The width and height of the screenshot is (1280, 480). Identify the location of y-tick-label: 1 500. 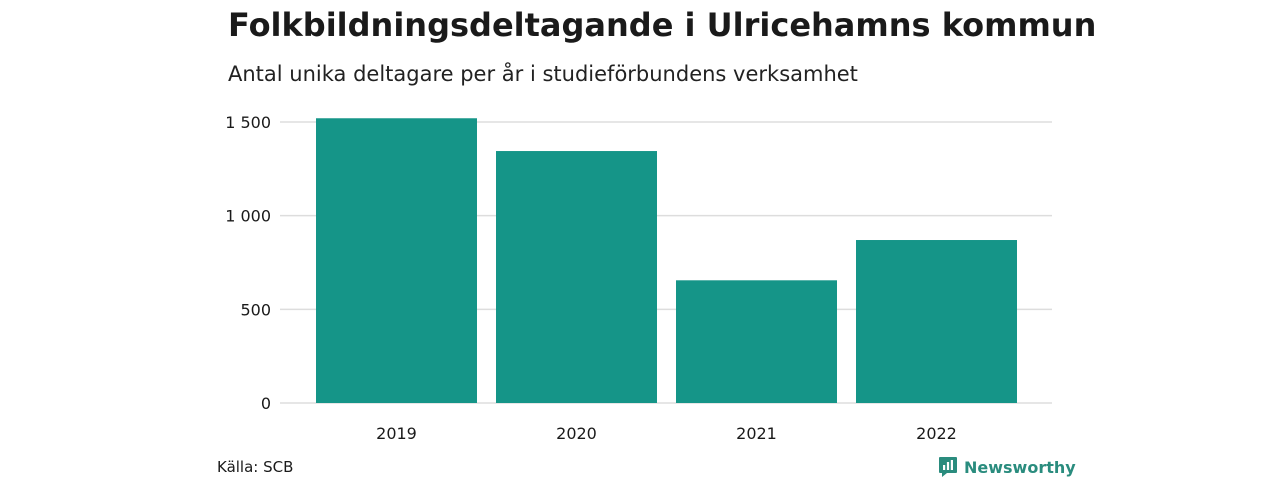
(248, 122).